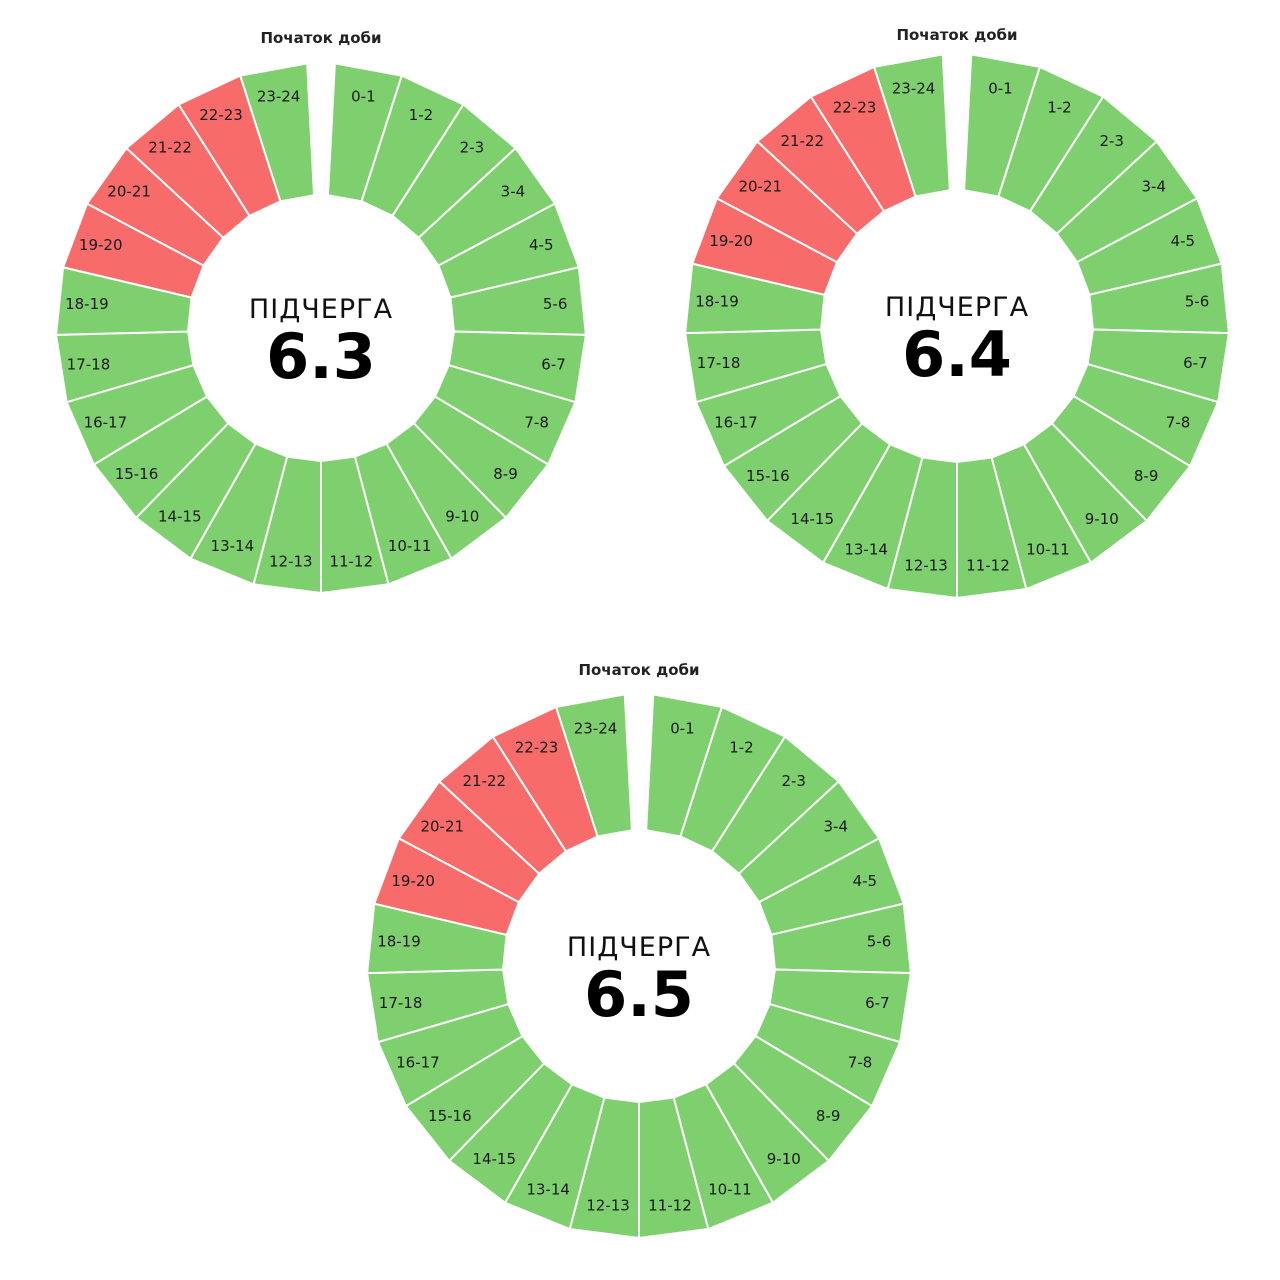 The width and height of the screenshot is (1280, 1280). What do you see at coordinates (639, 994) in the screenshot?
I see `center-value: 6.5` at bounding box center [639, 994].